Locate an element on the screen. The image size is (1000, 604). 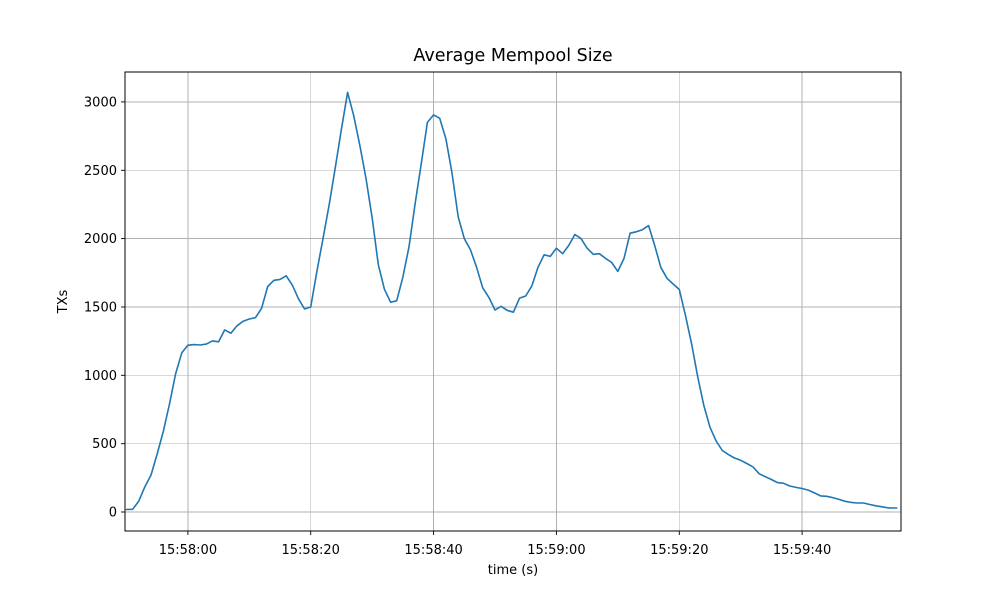
y-tick-label: 500 is located at coordinates (104, 444).